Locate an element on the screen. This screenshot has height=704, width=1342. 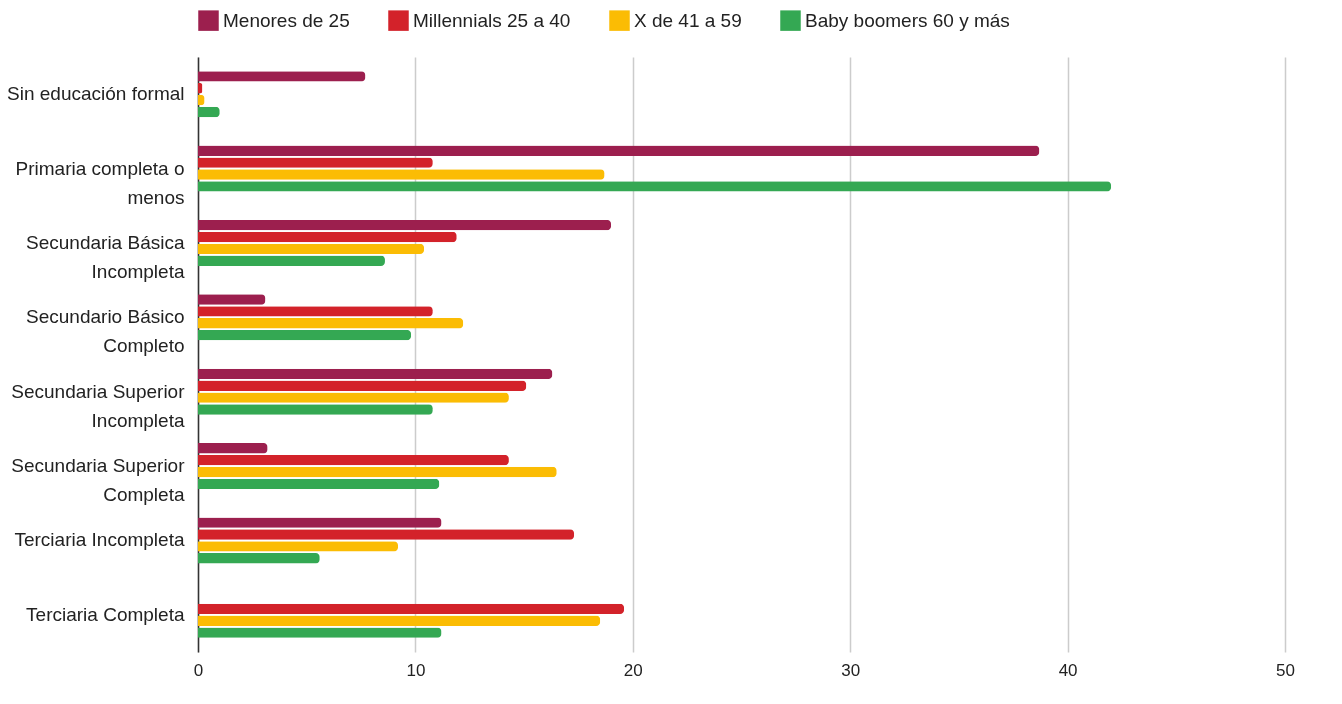
y-tick-label: Terciaria Incompleta is located at coordinates (99, 540).